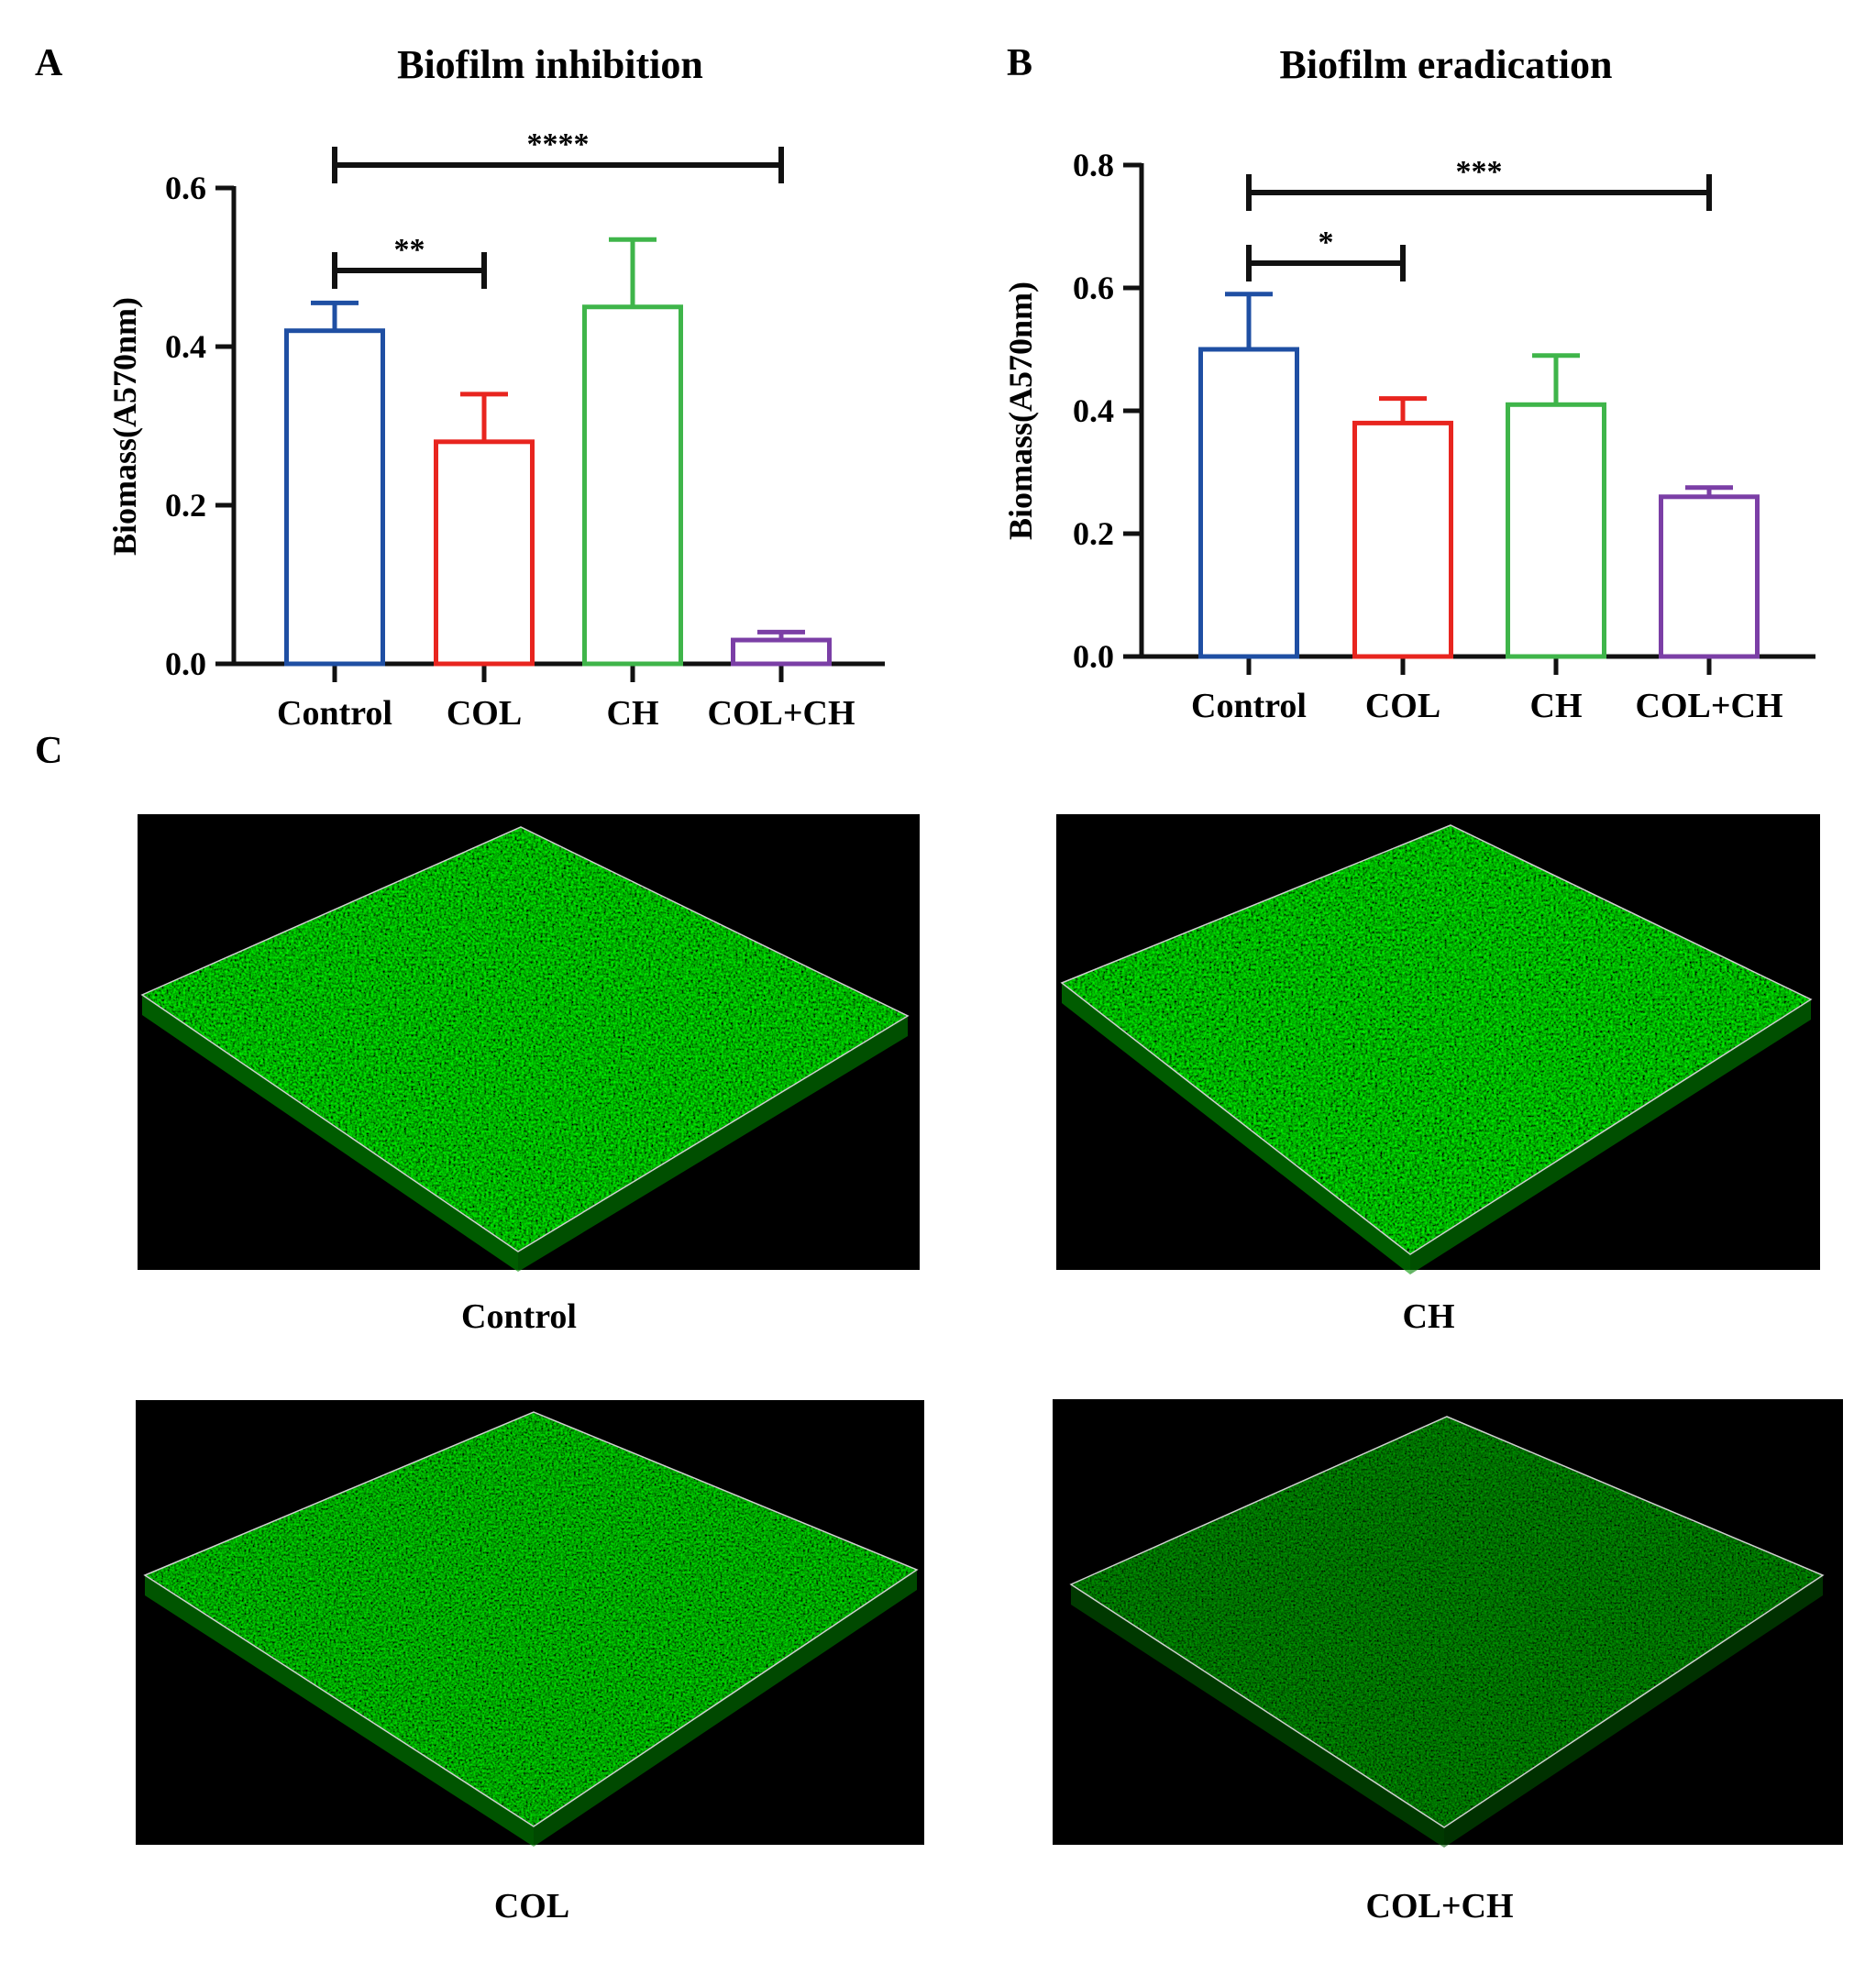  I want to click on significance-label: ***, so click(1479, 172).